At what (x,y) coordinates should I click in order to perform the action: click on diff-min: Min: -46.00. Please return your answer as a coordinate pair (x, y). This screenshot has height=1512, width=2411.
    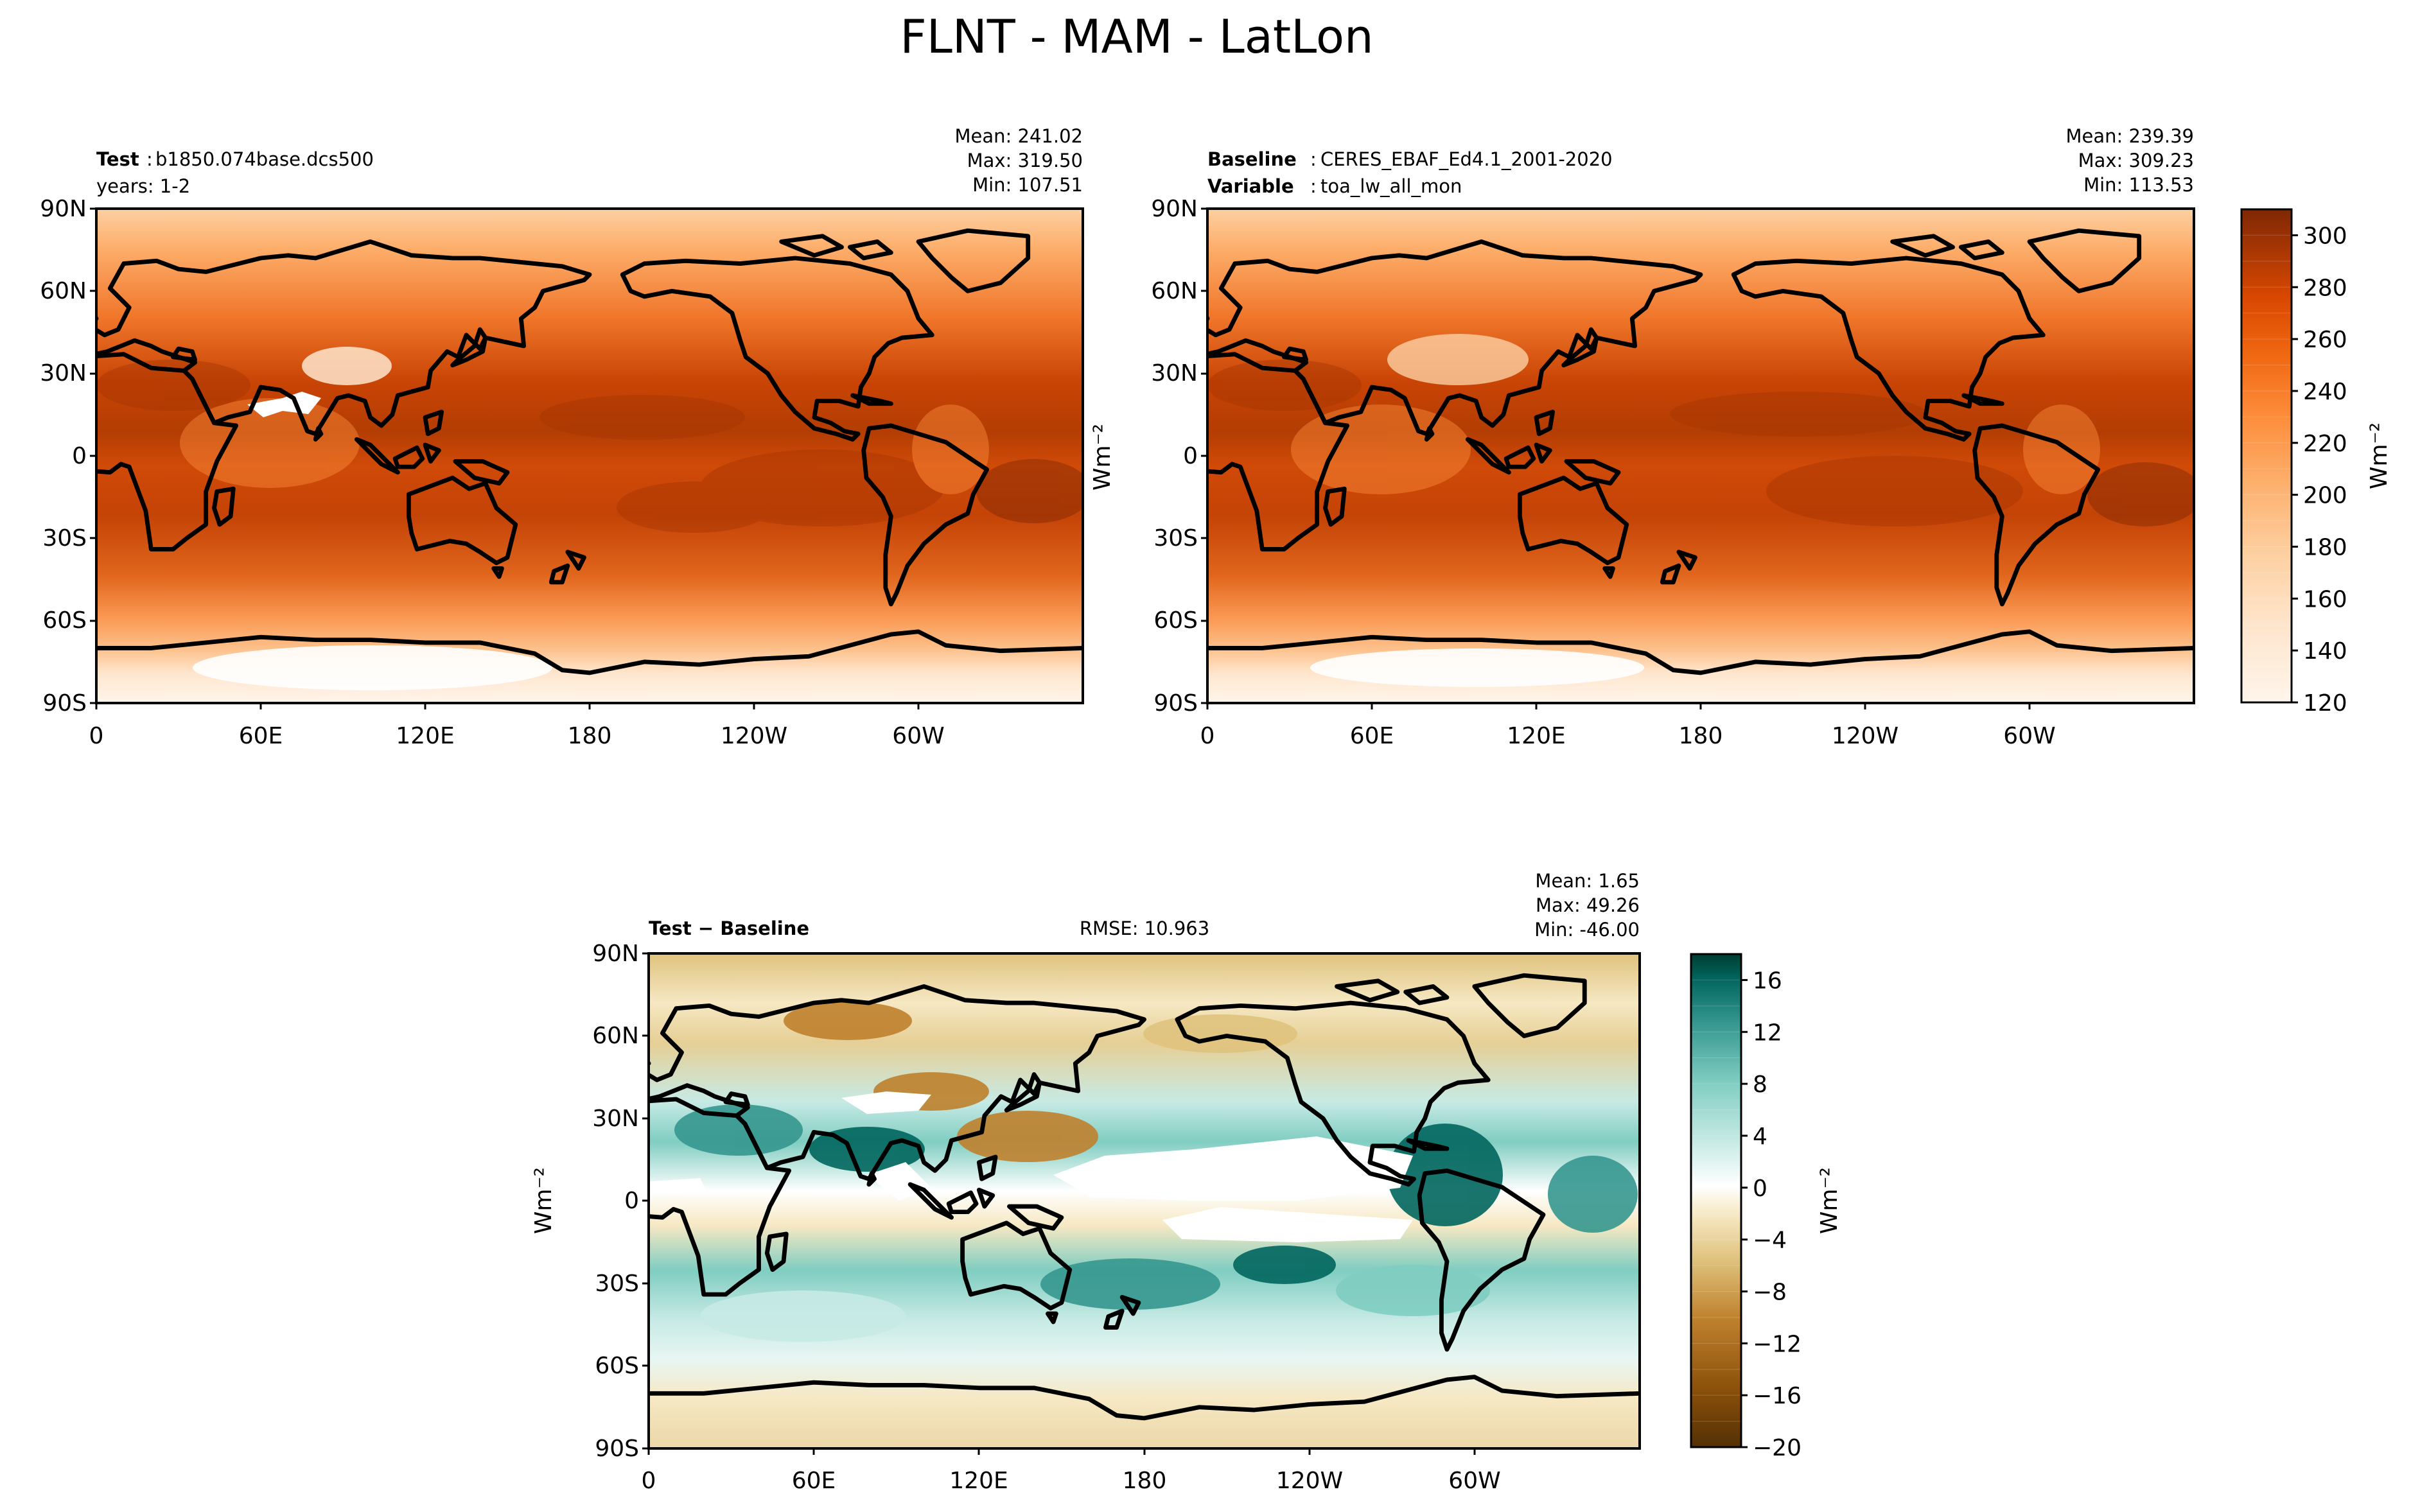
    Looking at the image, I should click on (1587, 930).